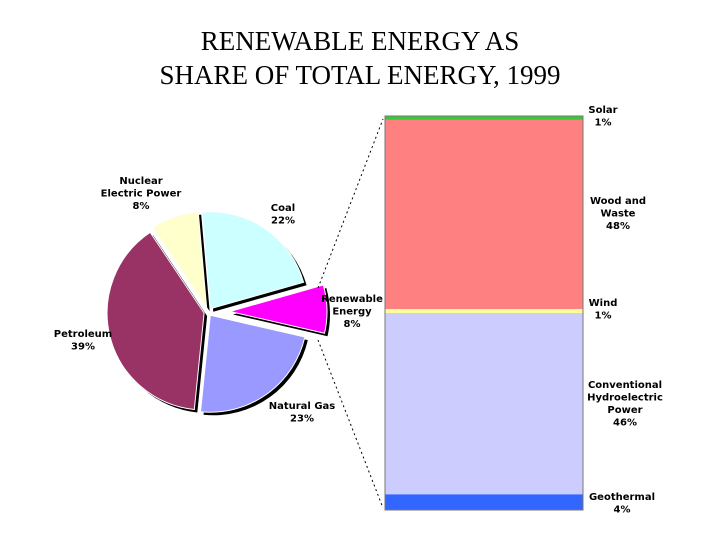 The height and width of the screenshot is (540, 720). What do you see at coordinates (622, 504) in the screenshot?
I see `bar-segment-geothermal-label: Geothermal 4%` at bounding box center [622, 504].